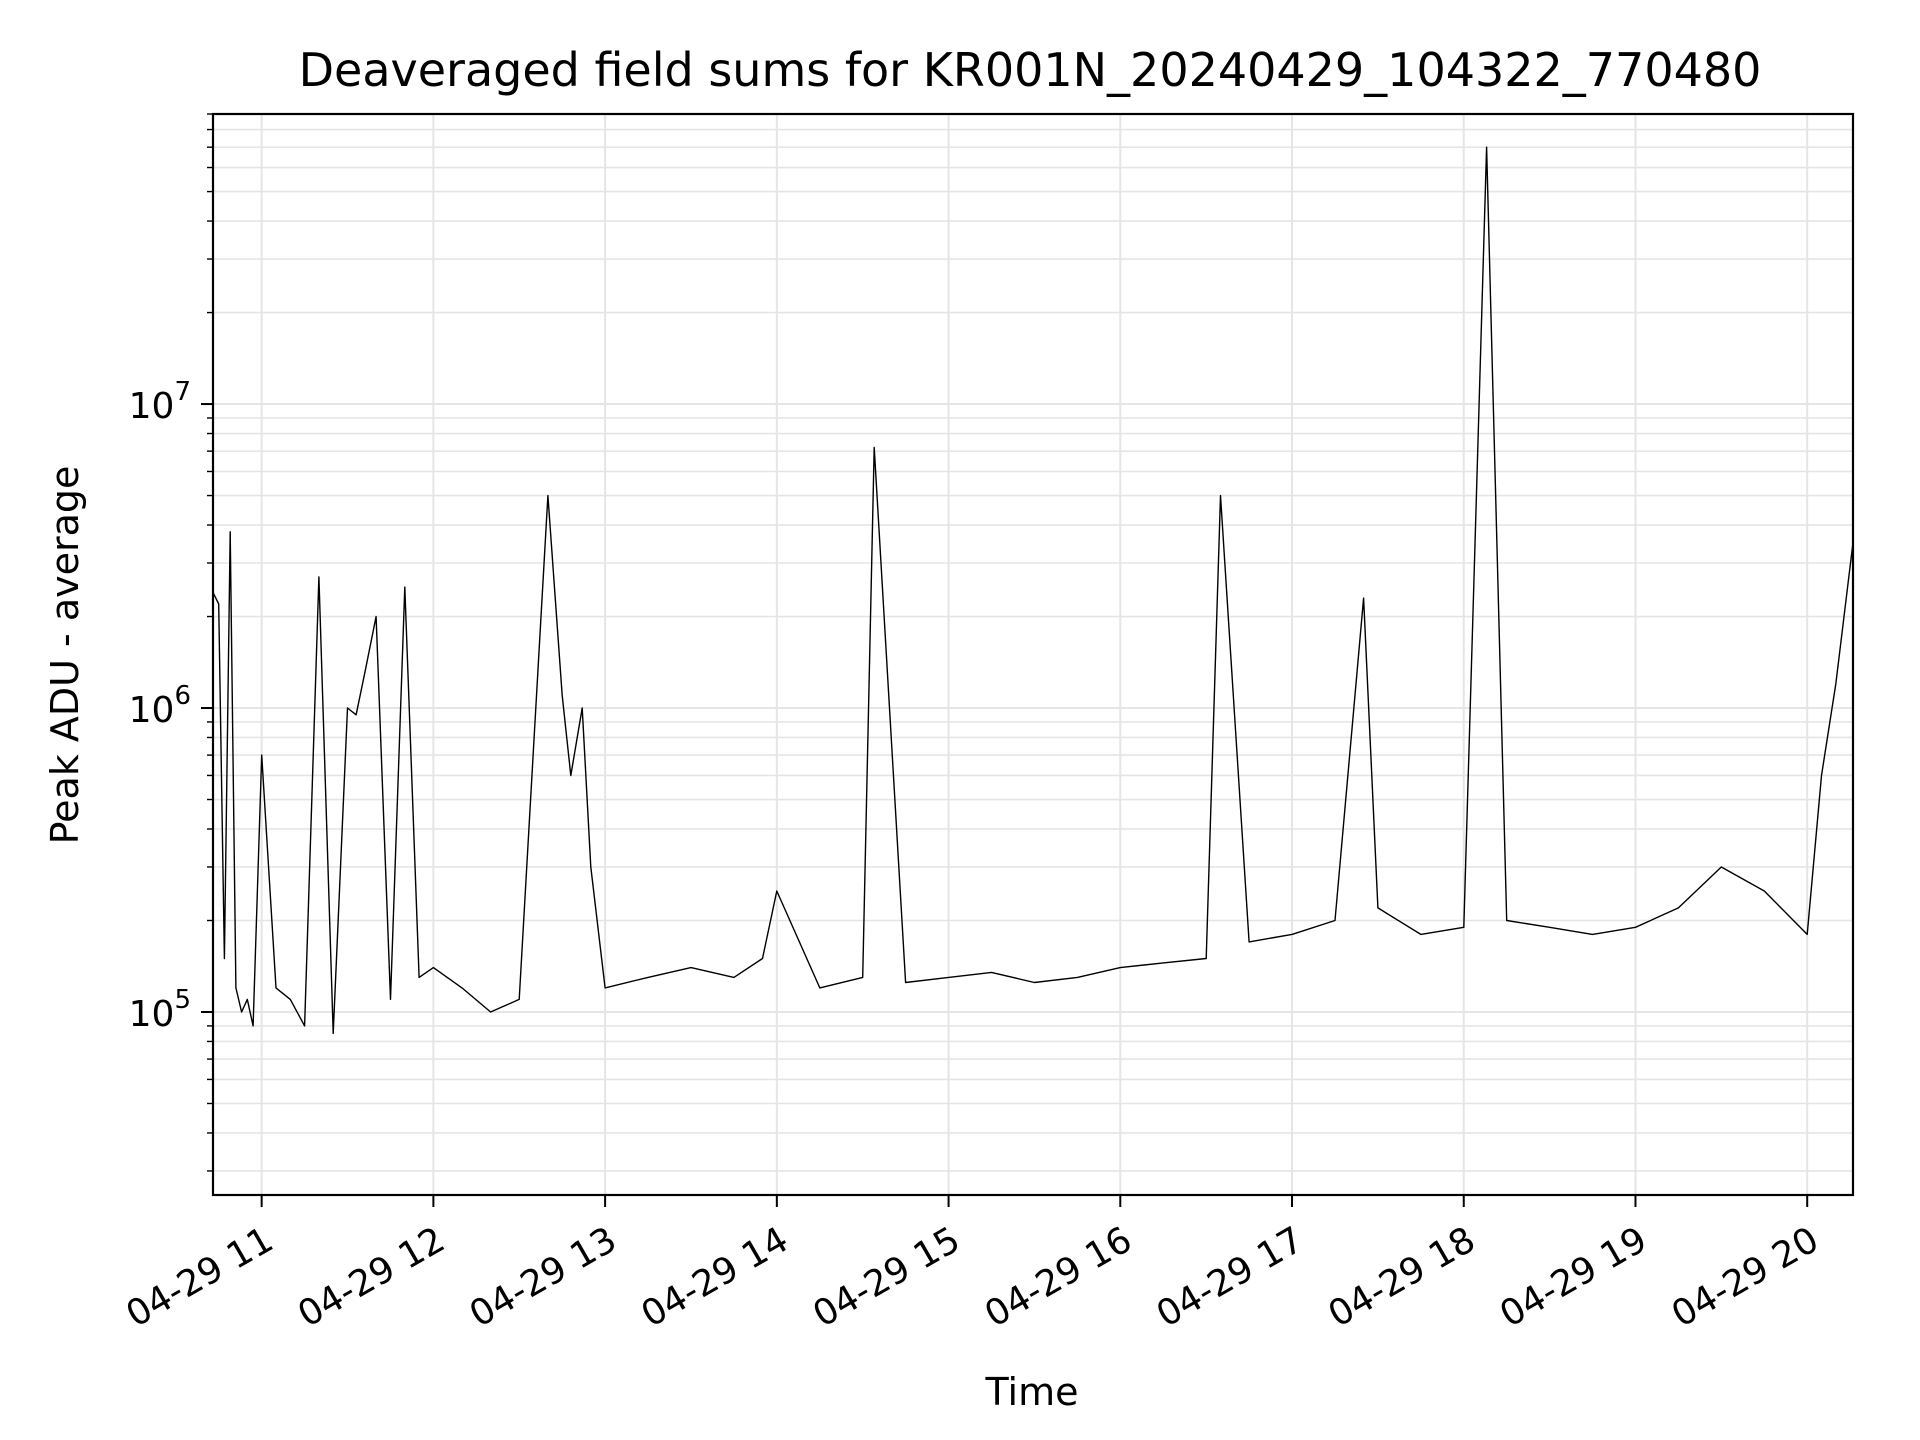 The image size is (1920, 1440). What do you see at coordinates (160, 706) in the screenshot?
I see `y-tick-label: 10⁶` at bounding box center [160, 706].